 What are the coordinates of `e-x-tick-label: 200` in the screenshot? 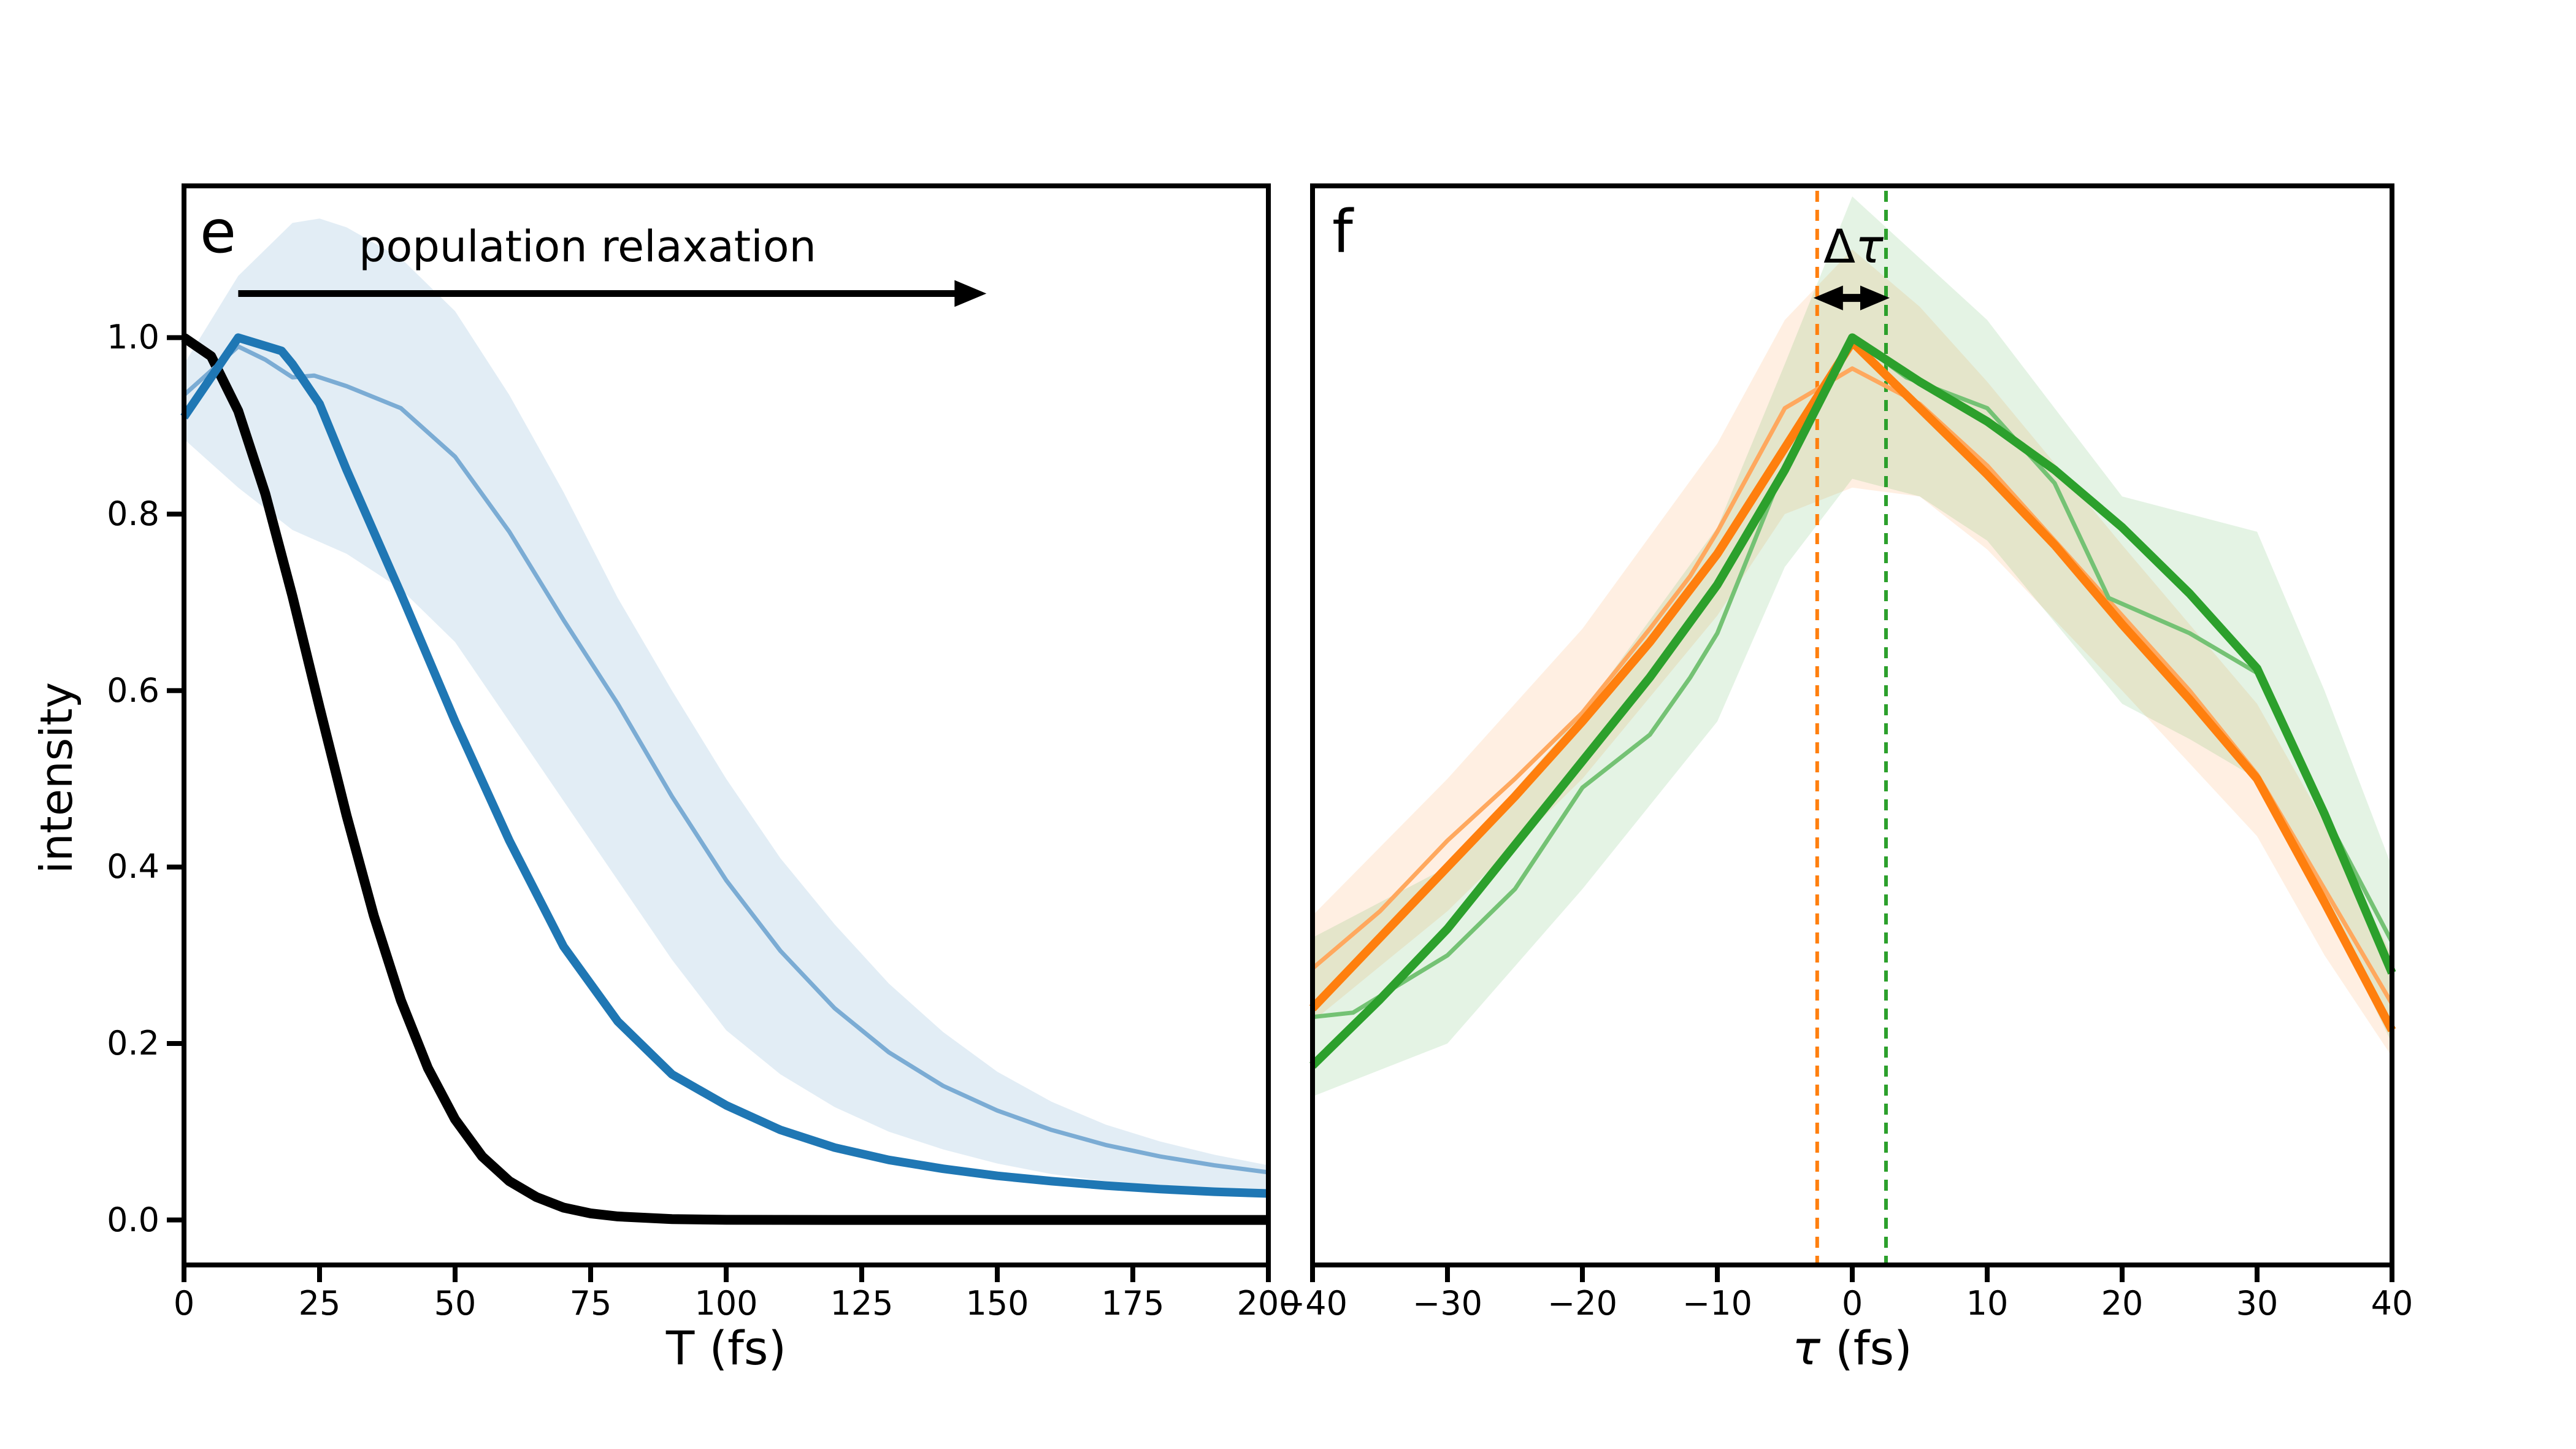 It's located at (1268, 1303).